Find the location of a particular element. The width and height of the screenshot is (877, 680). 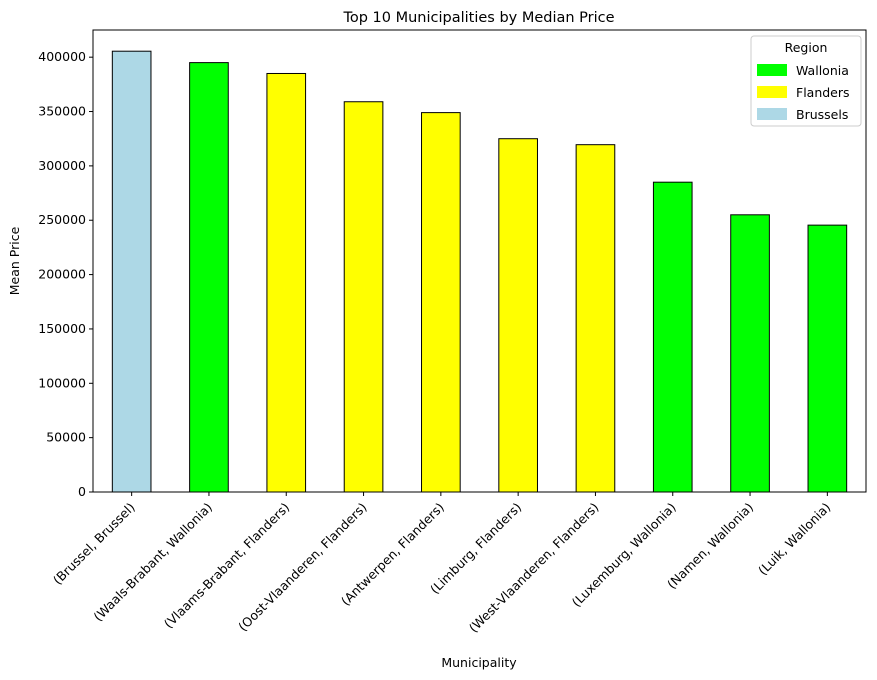

y-axis-label: Mean Price is located at coordinates (14, 260).